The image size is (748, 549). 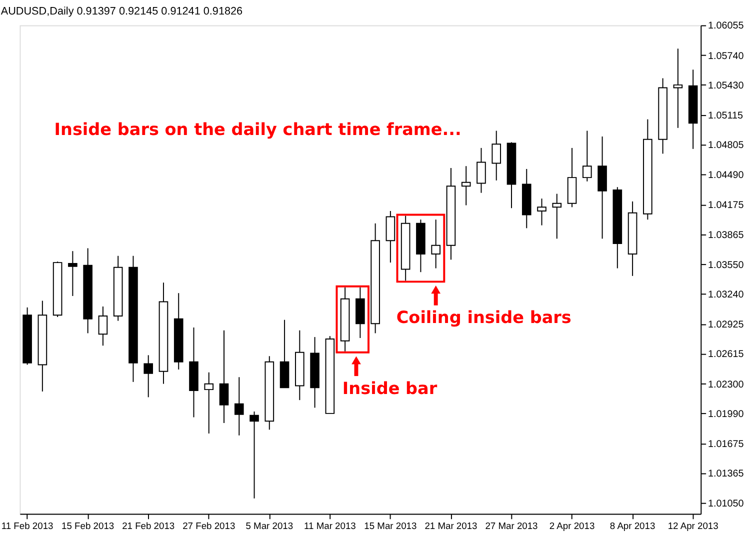 What do you see at coordinates (726, 206) in the screenshot?
I see `y-tick-label: 1.04175` at bounding box center [726, 206].